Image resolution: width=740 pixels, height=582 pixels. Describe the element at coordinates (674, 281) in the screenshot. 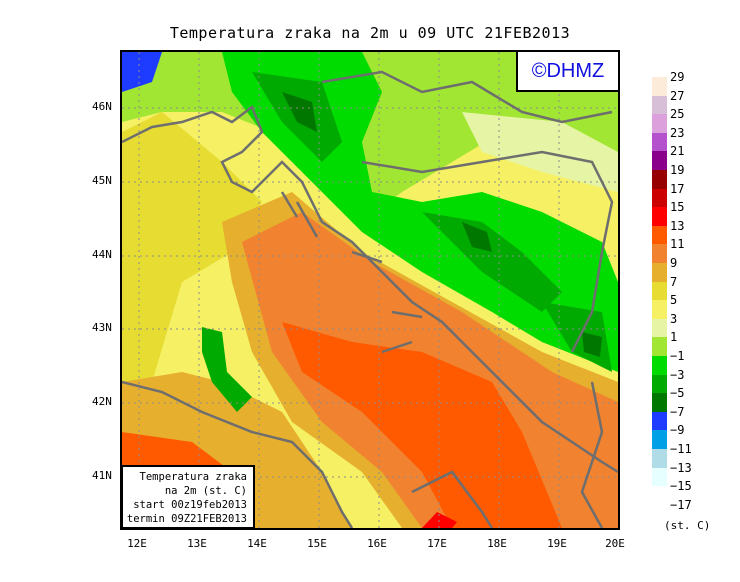

I see `legend-level-label: 7` at that location.